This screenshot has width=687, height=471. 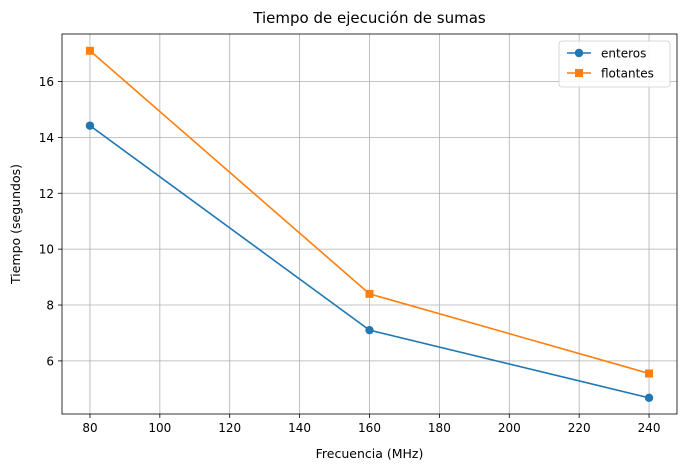 What do you see at coordinates (623, 54) in the screenshot?
I see `legend-label-enteros: enteros` at bounding box center [623, 54].